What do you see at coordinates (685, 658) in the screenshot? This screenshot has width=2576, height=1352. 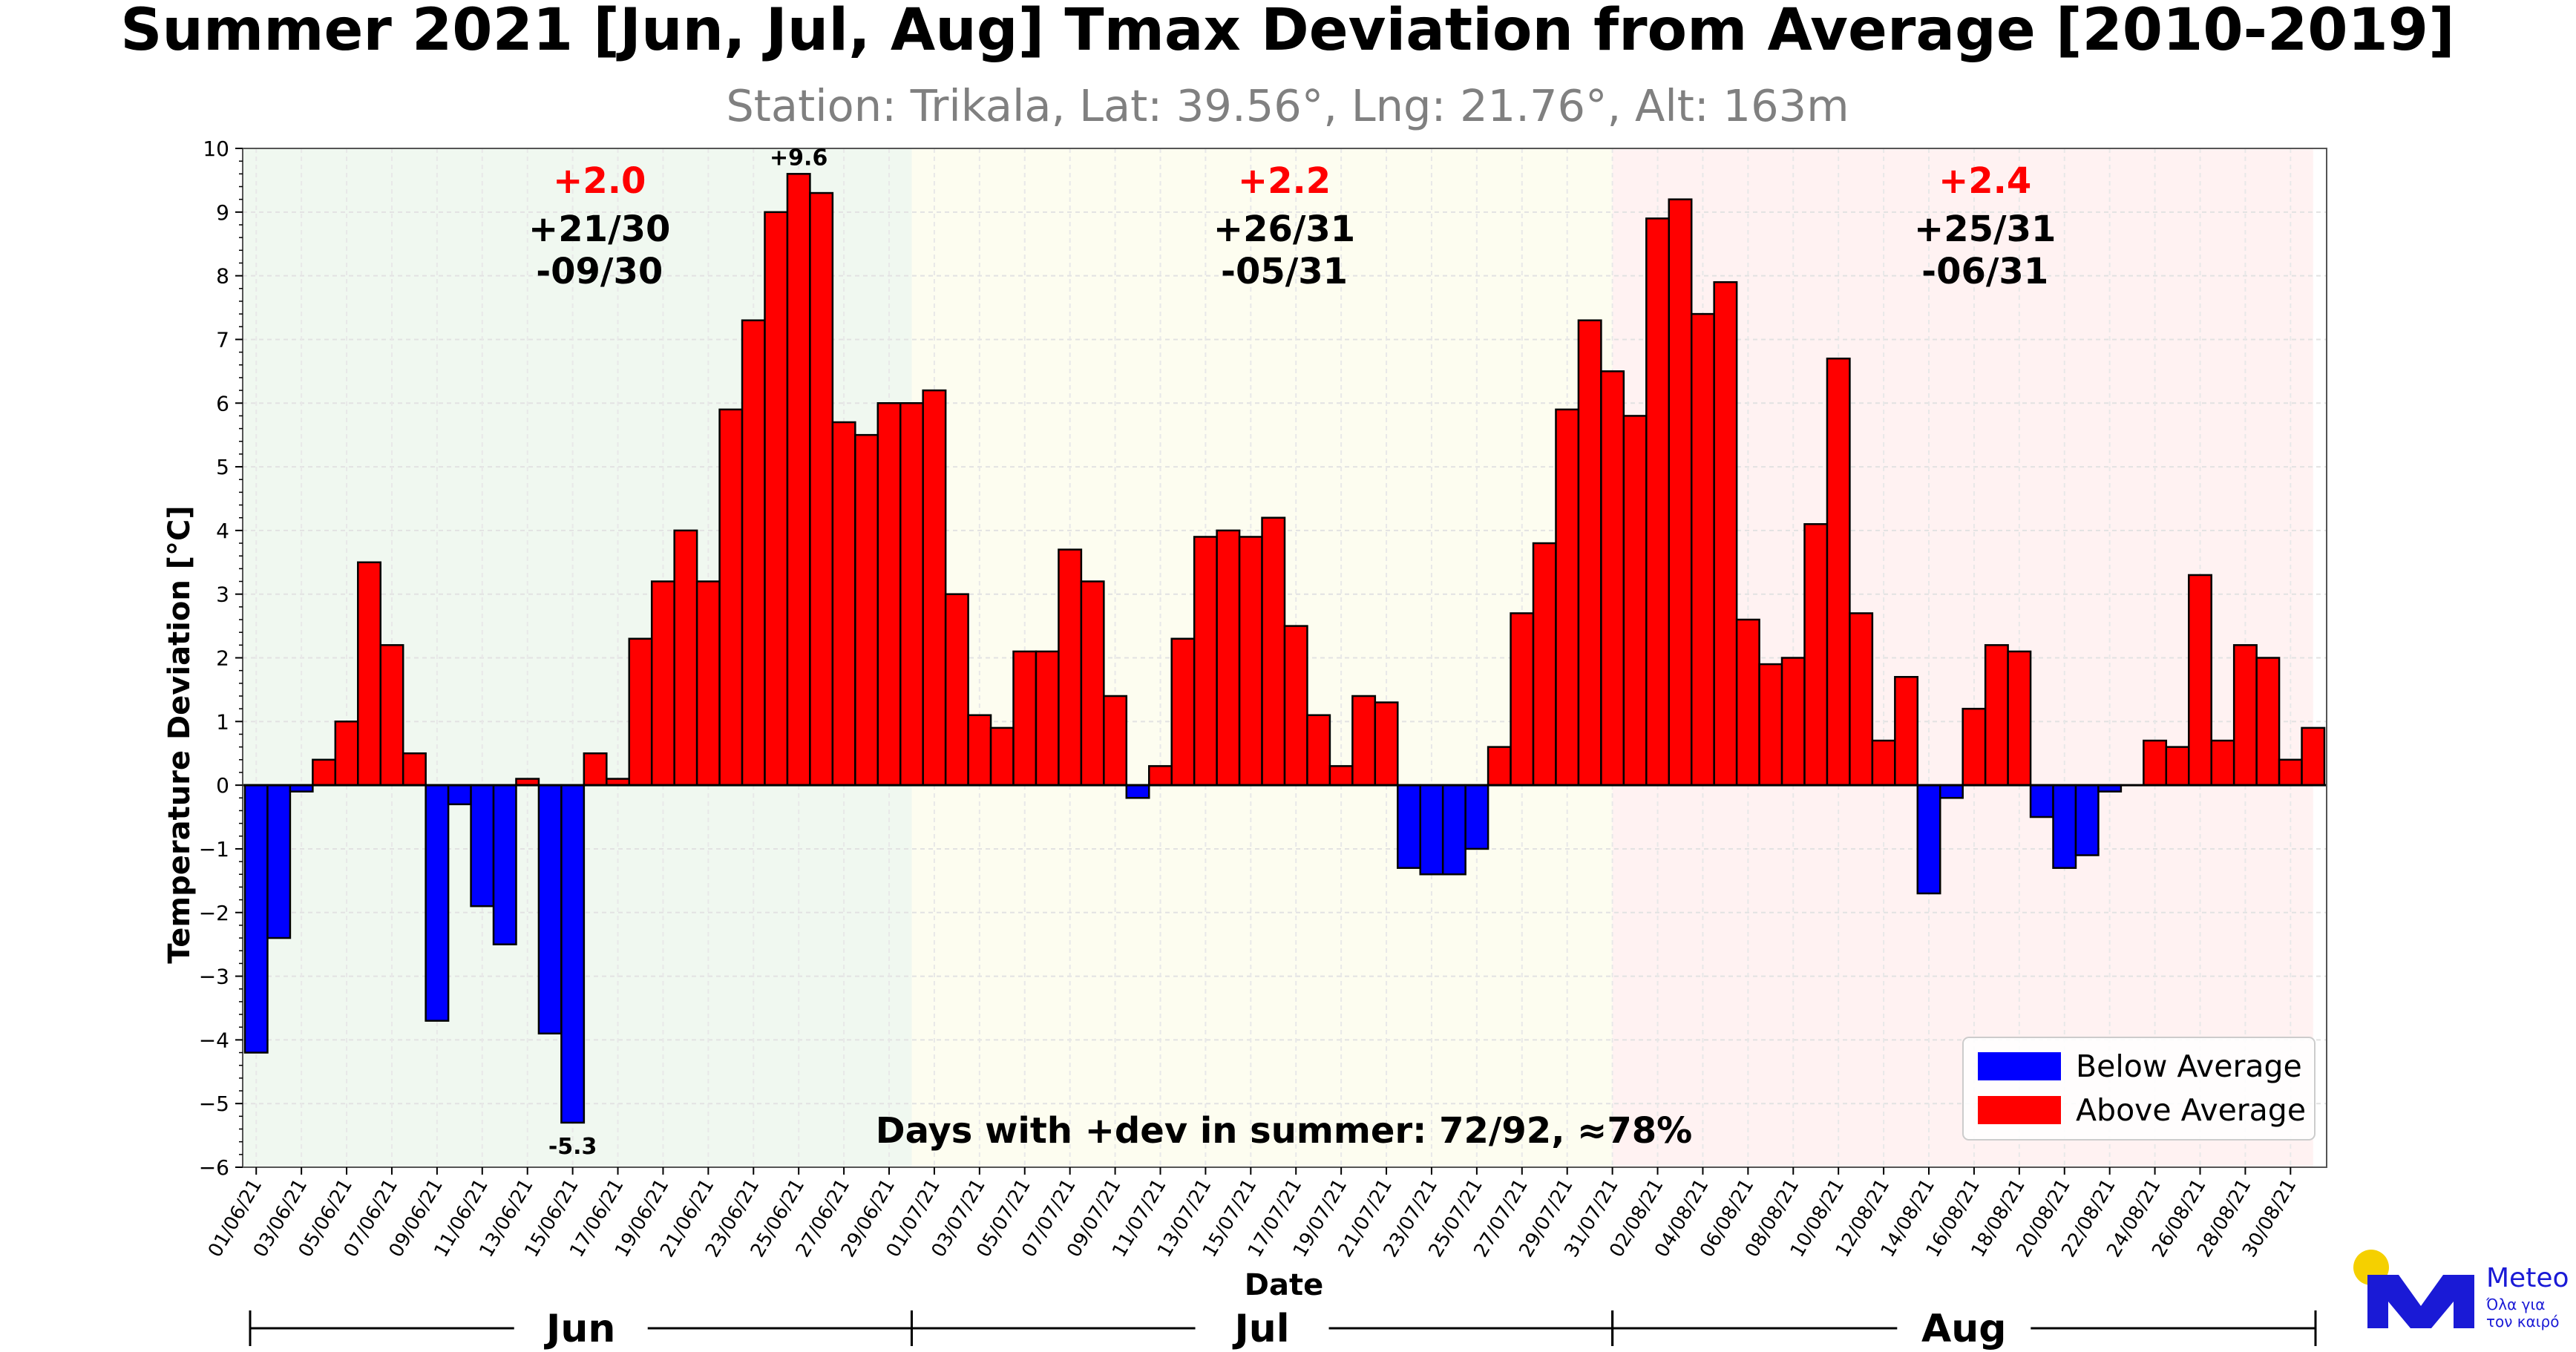 I see `bar-20/06/21` at bounding box center [685, 658].